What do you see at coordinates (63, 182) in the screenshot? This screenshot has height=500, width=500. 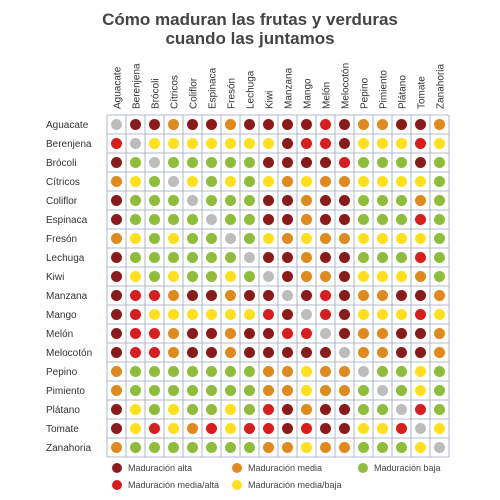 I see `row-label: Cítricos` at bounding box center [63, 182].